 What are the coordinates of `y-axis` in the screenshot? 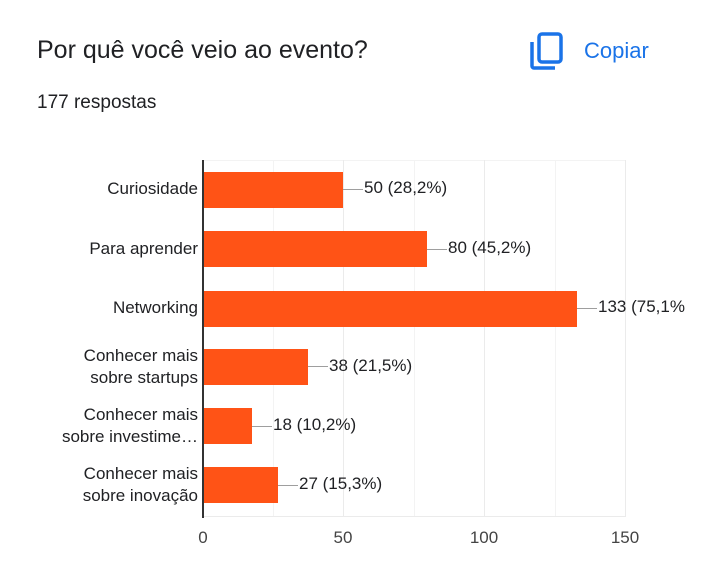 It's located at (203, 339).